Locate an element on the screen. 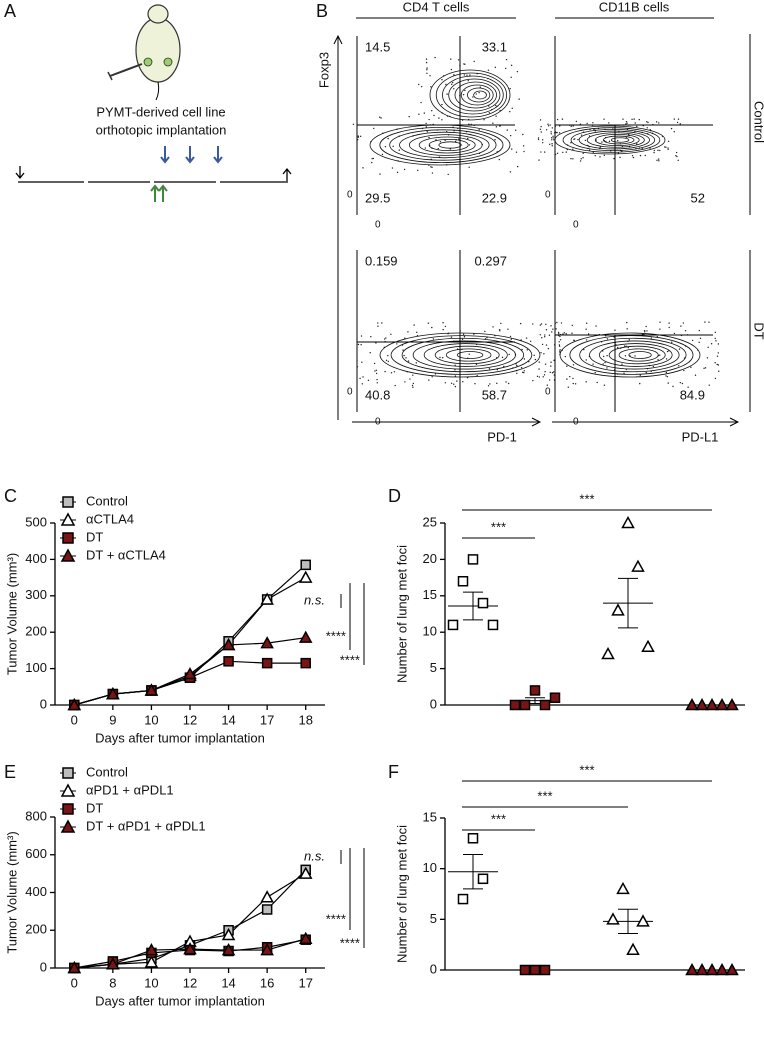 The height and width of the screenshot is (1037, 764). flow-plot: 14.5 33.1 29.5 22.9 0 0 is located at coordinates (436, 133).